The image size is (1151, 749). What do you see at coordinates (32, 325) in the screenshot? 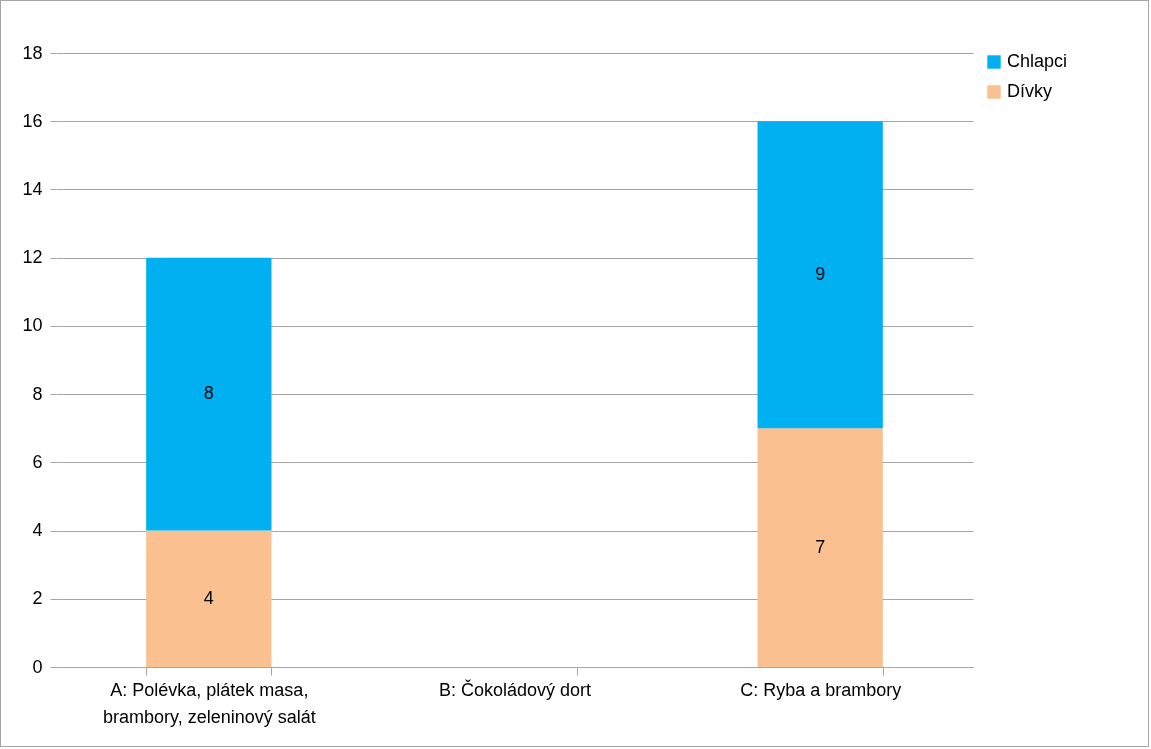
I see `y-tick-label: 10` at bounding box center [32, 325].